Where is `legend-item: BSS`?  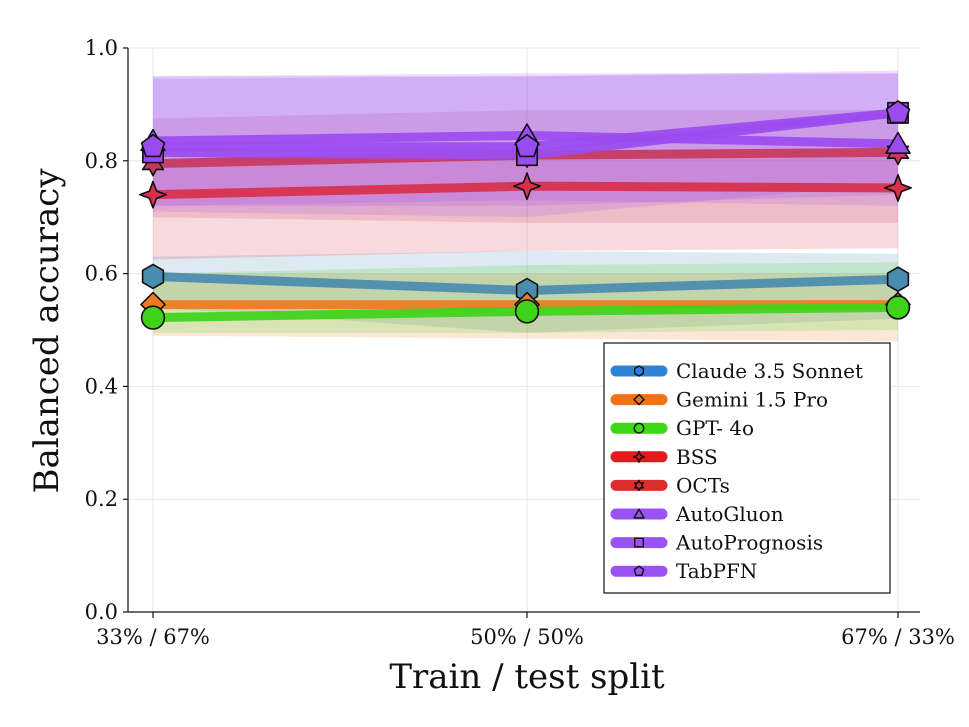
legend-item: BSS is located at coordinates (664, 457).